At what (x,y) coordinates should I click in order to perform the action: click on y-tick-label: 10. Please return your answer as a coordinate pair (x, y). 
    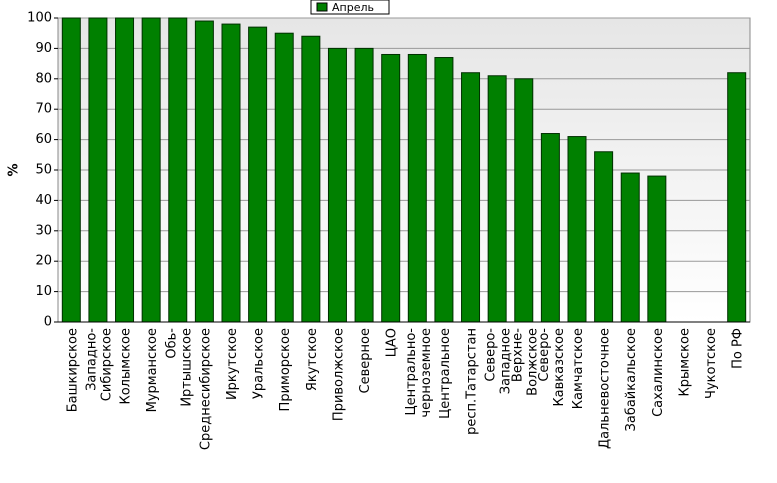
    Looking at the image, I should click on (43, 291).